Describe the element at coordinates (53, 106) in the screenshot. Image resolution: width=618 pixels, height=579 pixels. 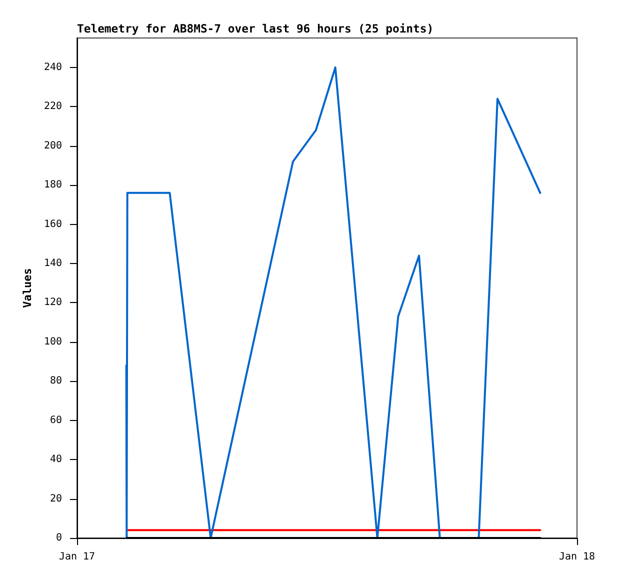
I see `y-tick-label: 220` at that location.